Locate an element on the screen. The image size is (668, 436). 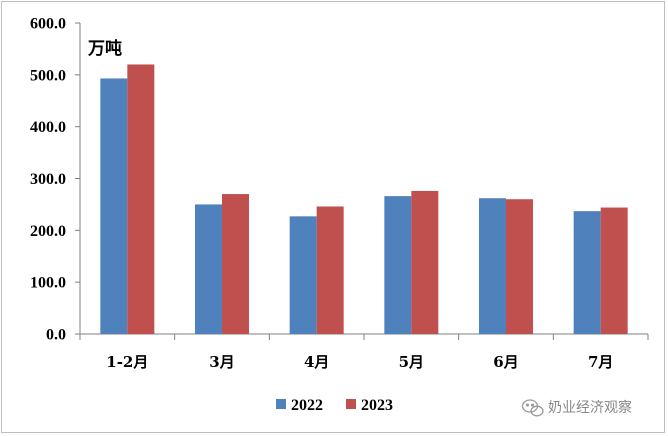
y-tick-label: 300.0 is located at coordinates (48, 179).